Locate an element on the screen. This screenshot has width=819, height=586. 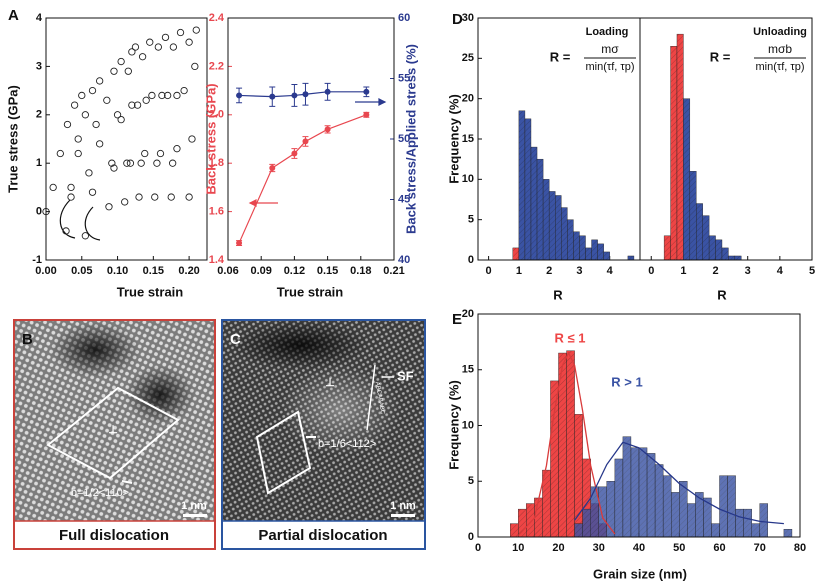
x-tick-label: 0.09 is located at coordinates (260, 271).